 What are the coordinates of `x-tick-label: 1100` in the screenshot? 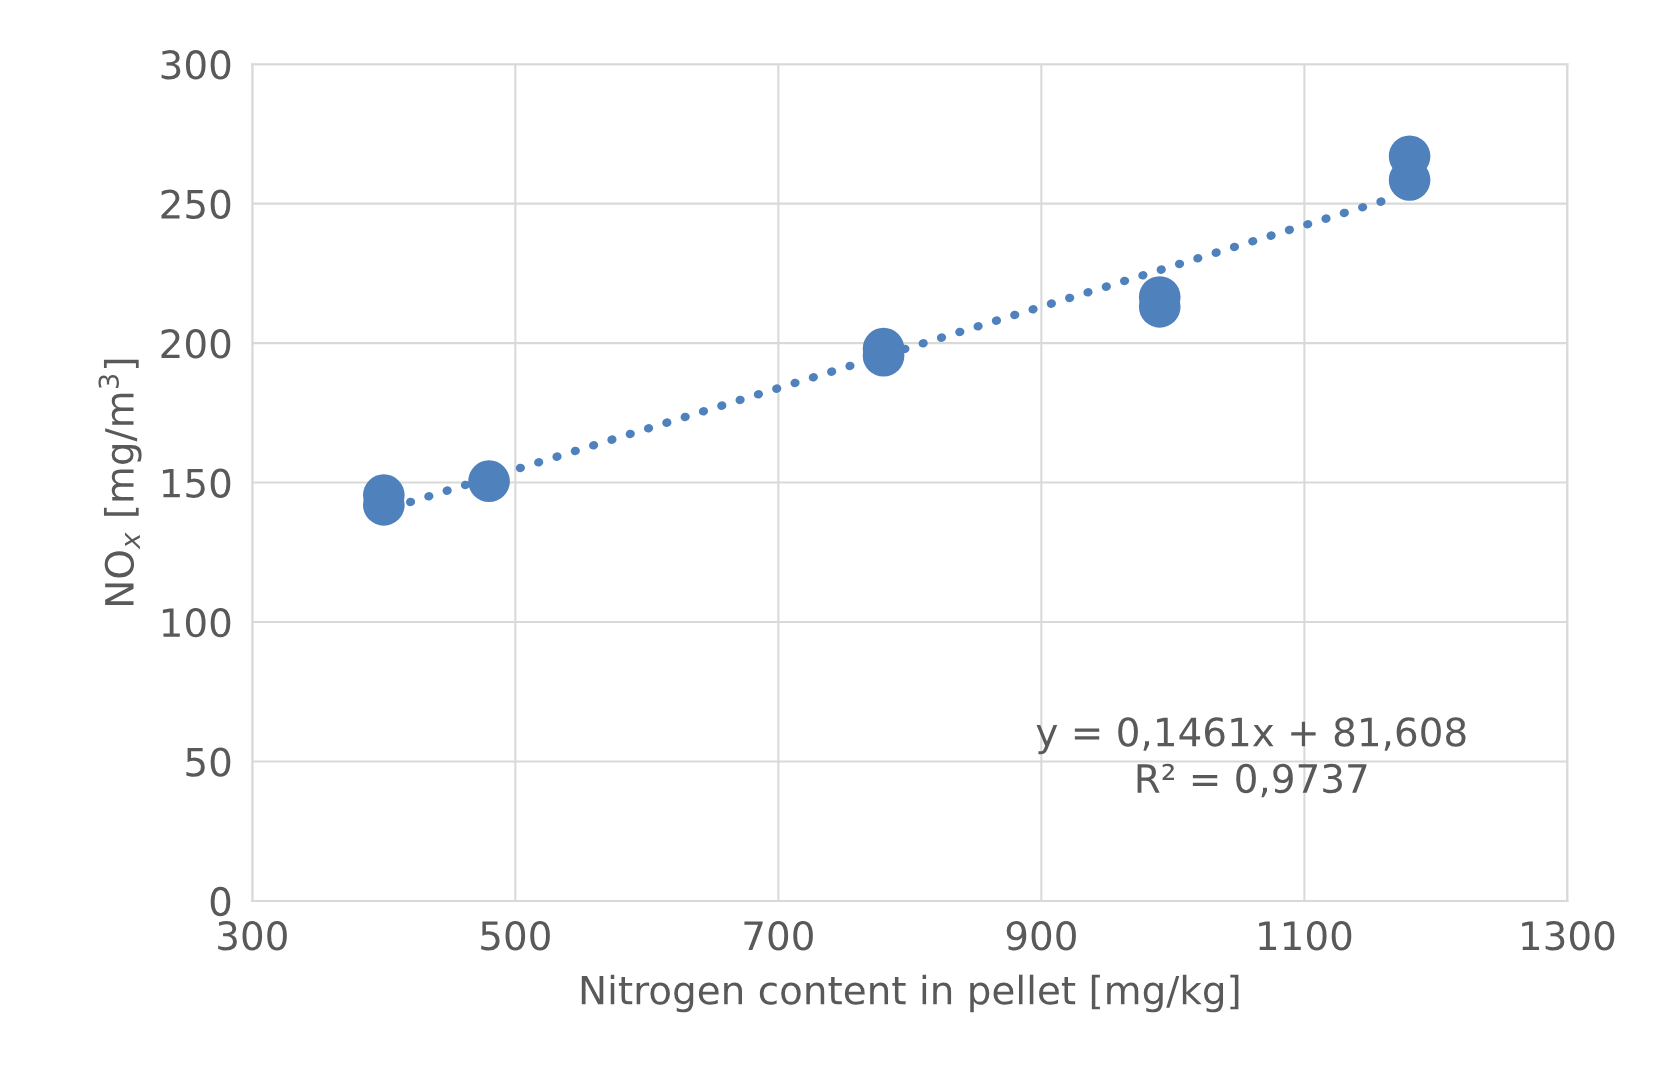 It's located at (1305, 936).